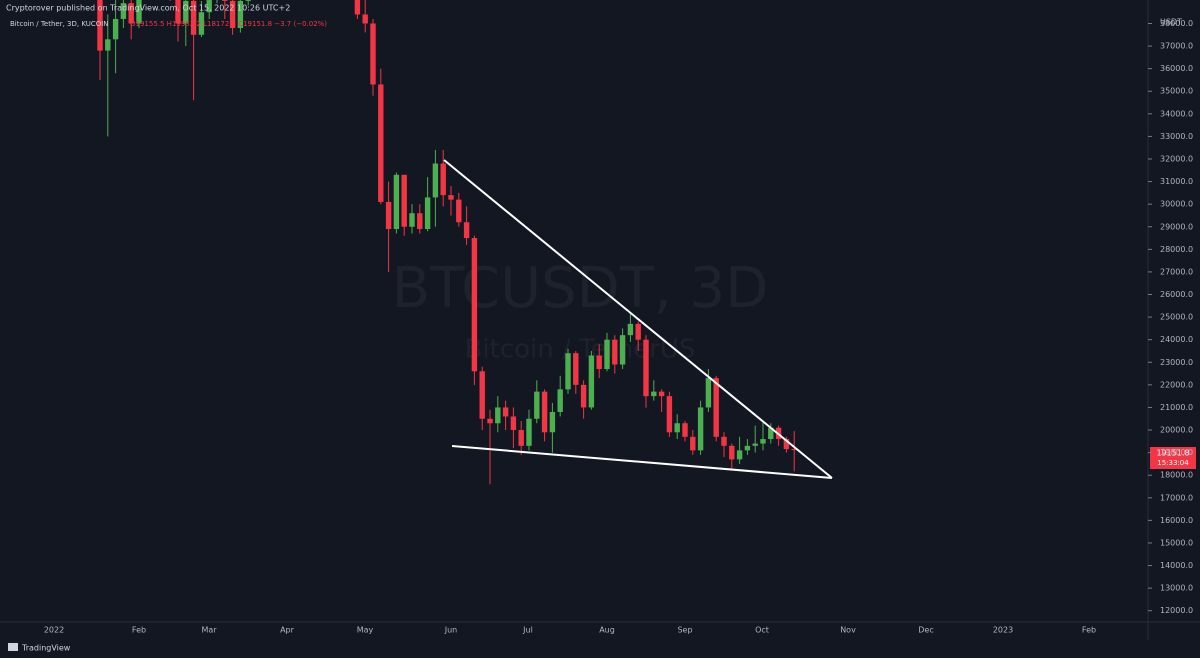 This screenshot has height=658, width=1200. I want to click on y-tick-label: 31000.0, so click(1176, 181).